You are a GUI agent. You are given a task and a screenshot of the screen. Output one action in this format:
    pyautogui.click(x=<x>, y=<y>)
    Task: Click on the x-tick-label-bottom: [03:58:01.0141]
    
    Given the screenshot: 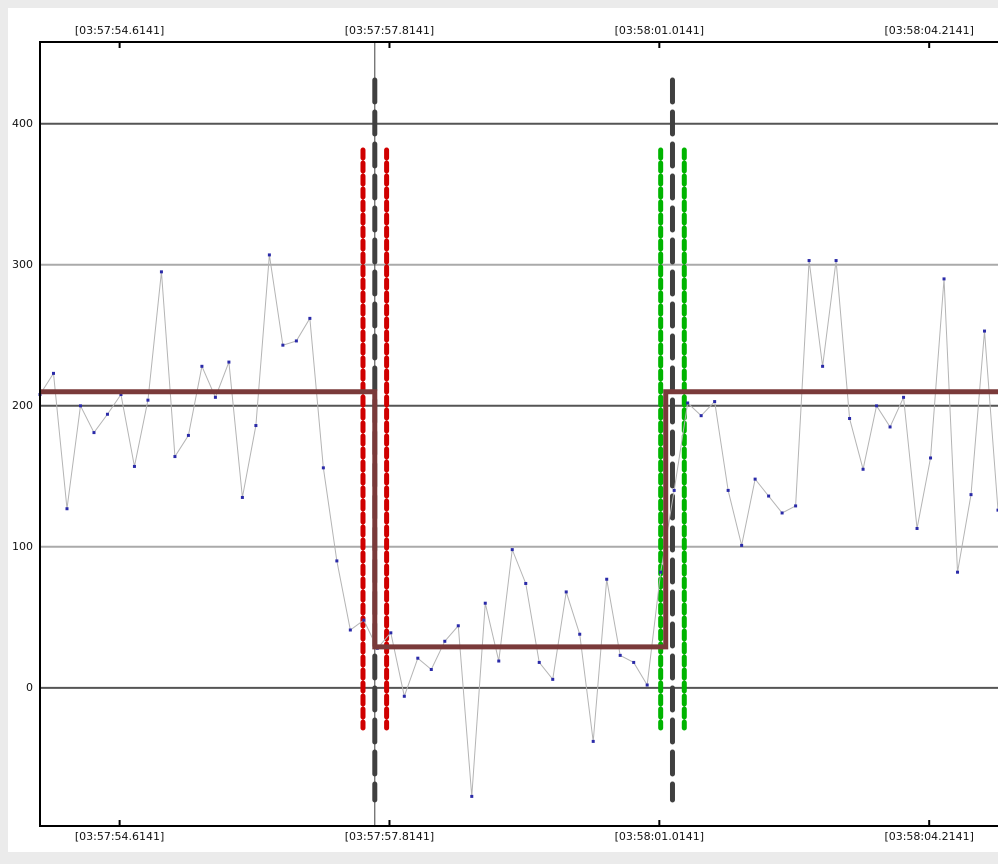 What is the action you would take?
    pyautogui.click(x=659, y=836)
    